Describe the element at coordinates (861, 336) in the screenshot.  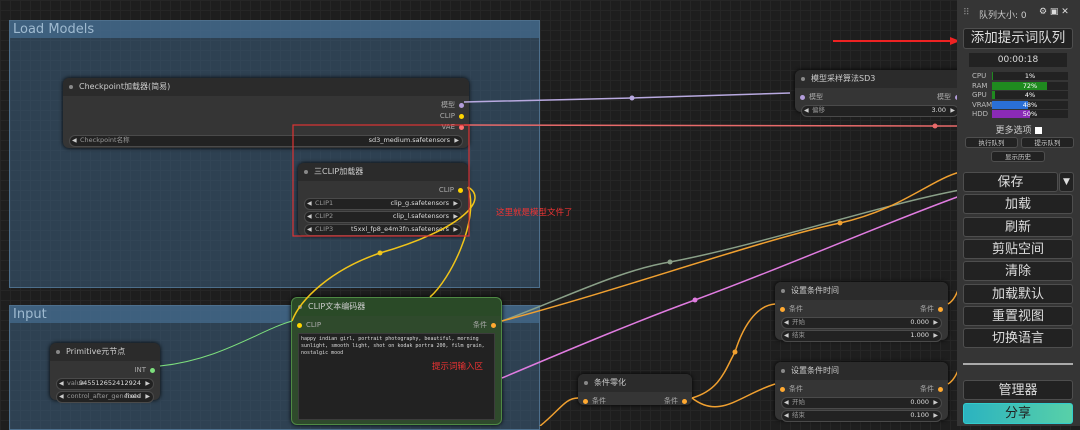
I see `widget: ◀ 结束 1.000 ▶` at that location.